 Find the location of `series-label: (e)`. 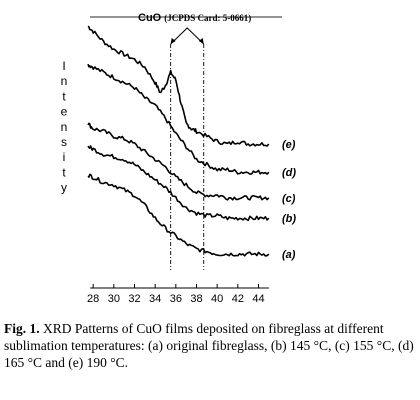

series-label: (e) is located at coordinates (289, 145).